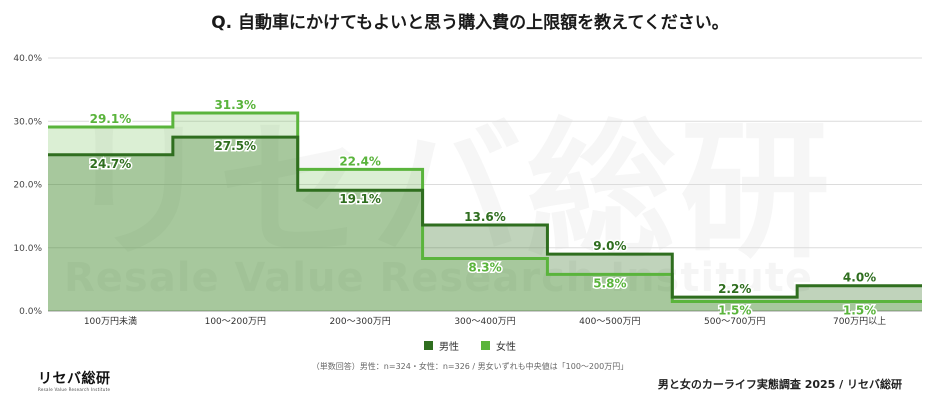 This screenshot has height=400, width=940. I want to click on y-tick-label: 30.0%, so click(27, 122).